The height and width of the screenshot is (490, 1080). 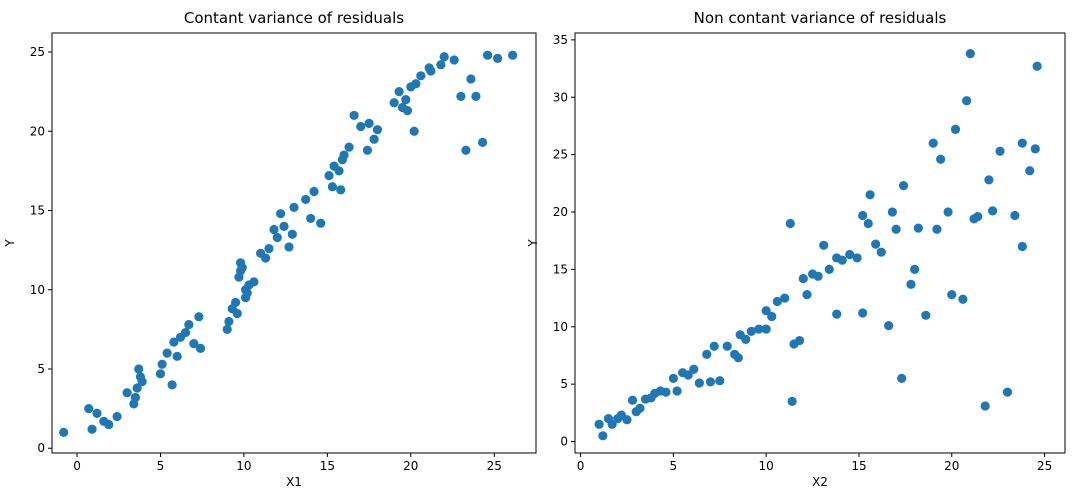 I want to click on chart-left-y-tick-label: 5, so click(x=41, y=369).